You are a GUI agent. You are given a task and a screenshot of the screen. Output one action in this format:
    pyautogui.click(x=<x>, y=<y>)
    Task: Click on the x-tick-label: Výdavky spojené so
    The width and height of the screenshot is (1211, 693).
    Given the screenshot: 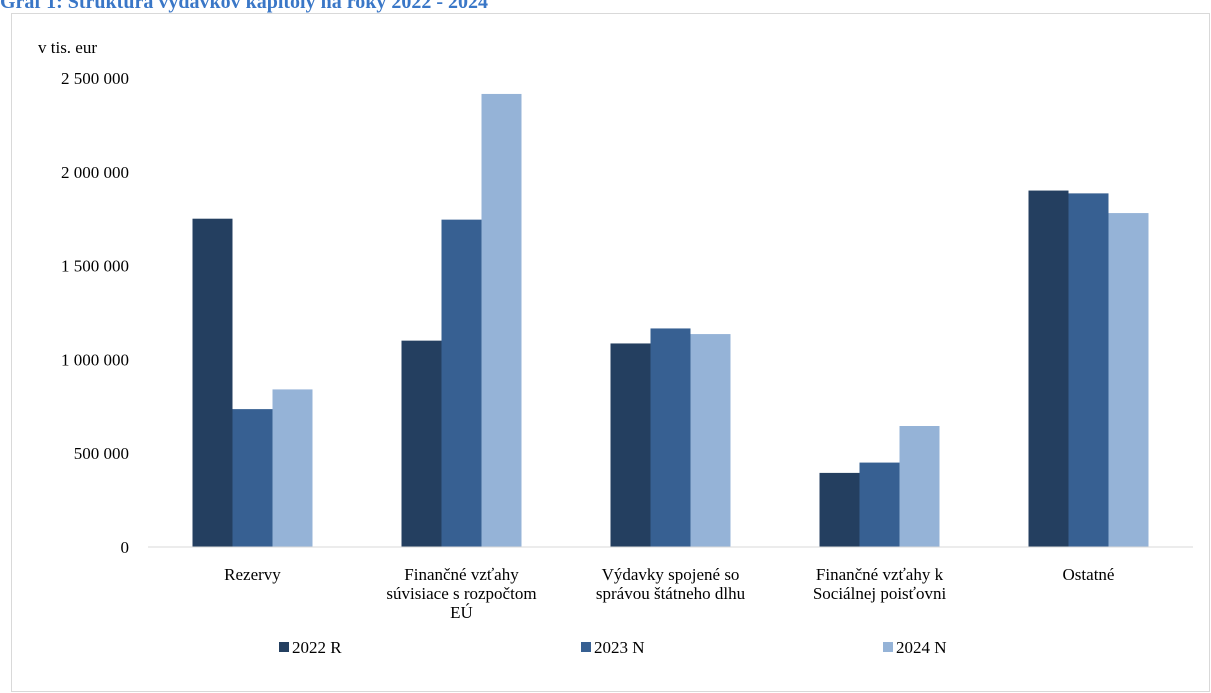 What is the action you would take?
    pyautogui.click(x=671, y=574)
    